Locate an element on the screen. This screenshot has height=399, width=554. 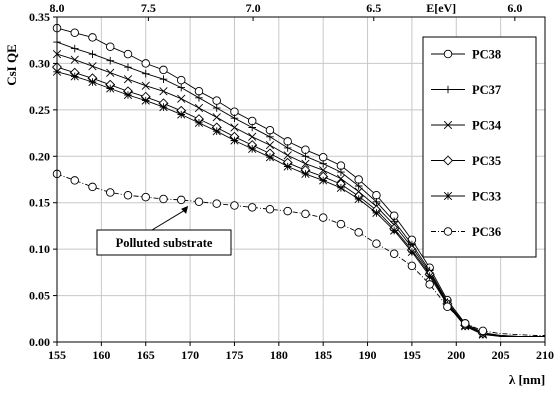
x-tick-label: 185 is located at coordinates (323, 355).